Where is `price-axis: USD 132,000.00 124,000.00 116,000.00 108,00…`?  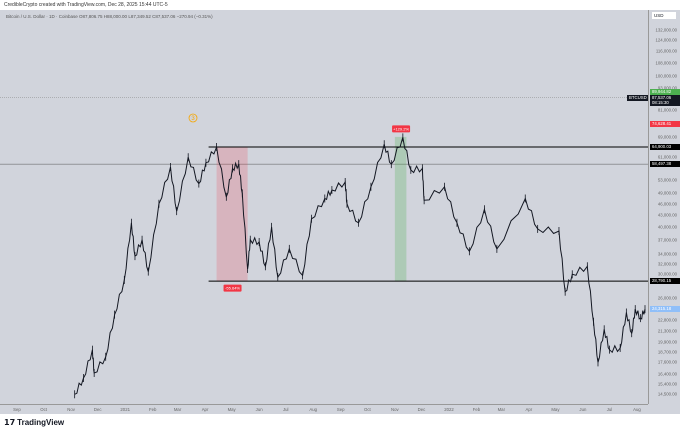 price-axis: USD 132,000.00 124,000.00 116,000.00 108,00… is located at coordinates (653, 207).